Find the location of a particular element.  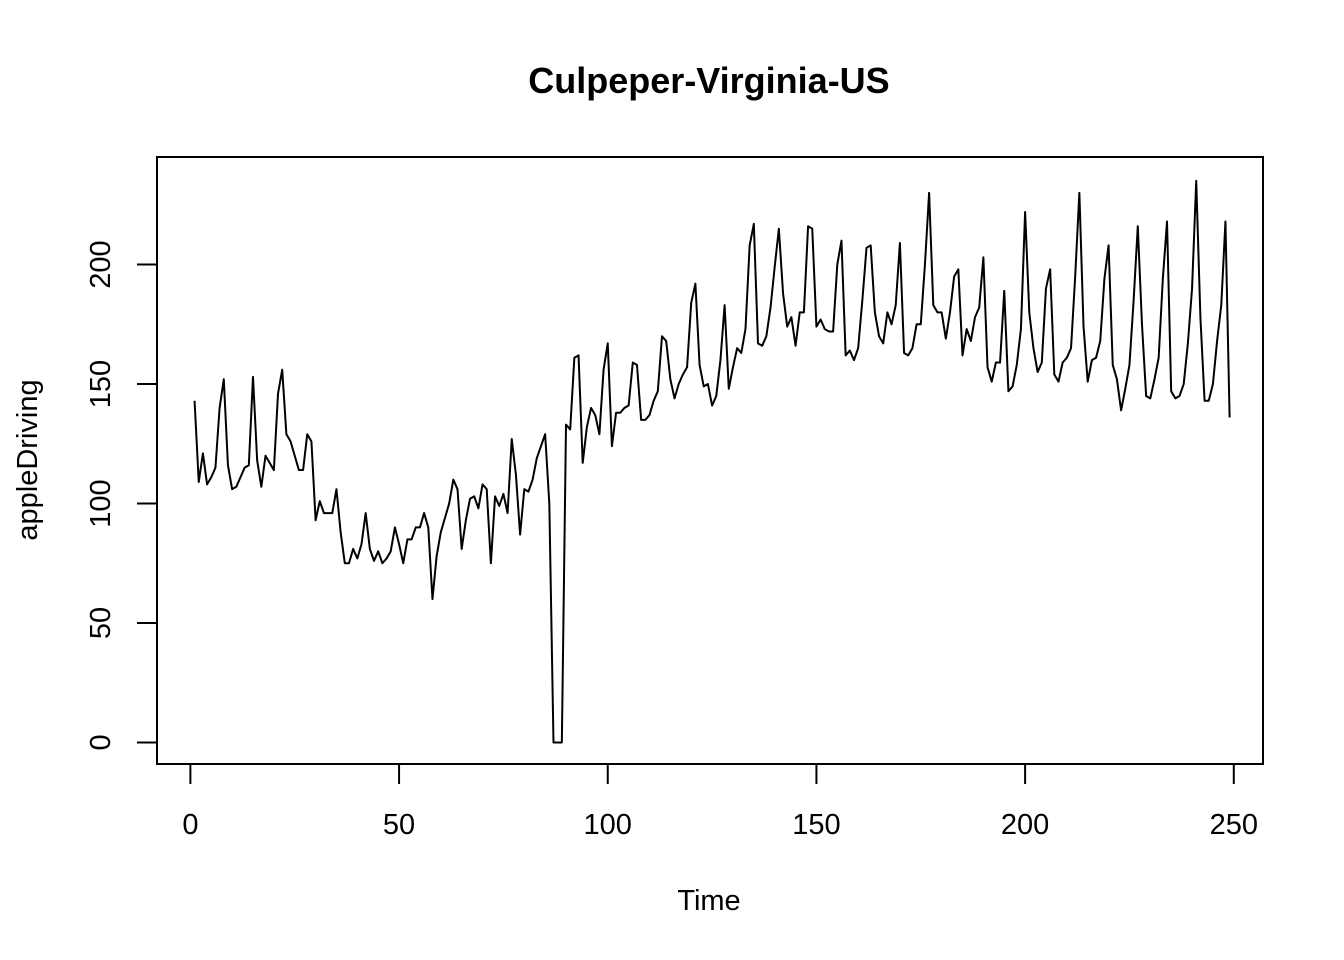

x-tick-label: 0 is located at coordinates (190, 825).